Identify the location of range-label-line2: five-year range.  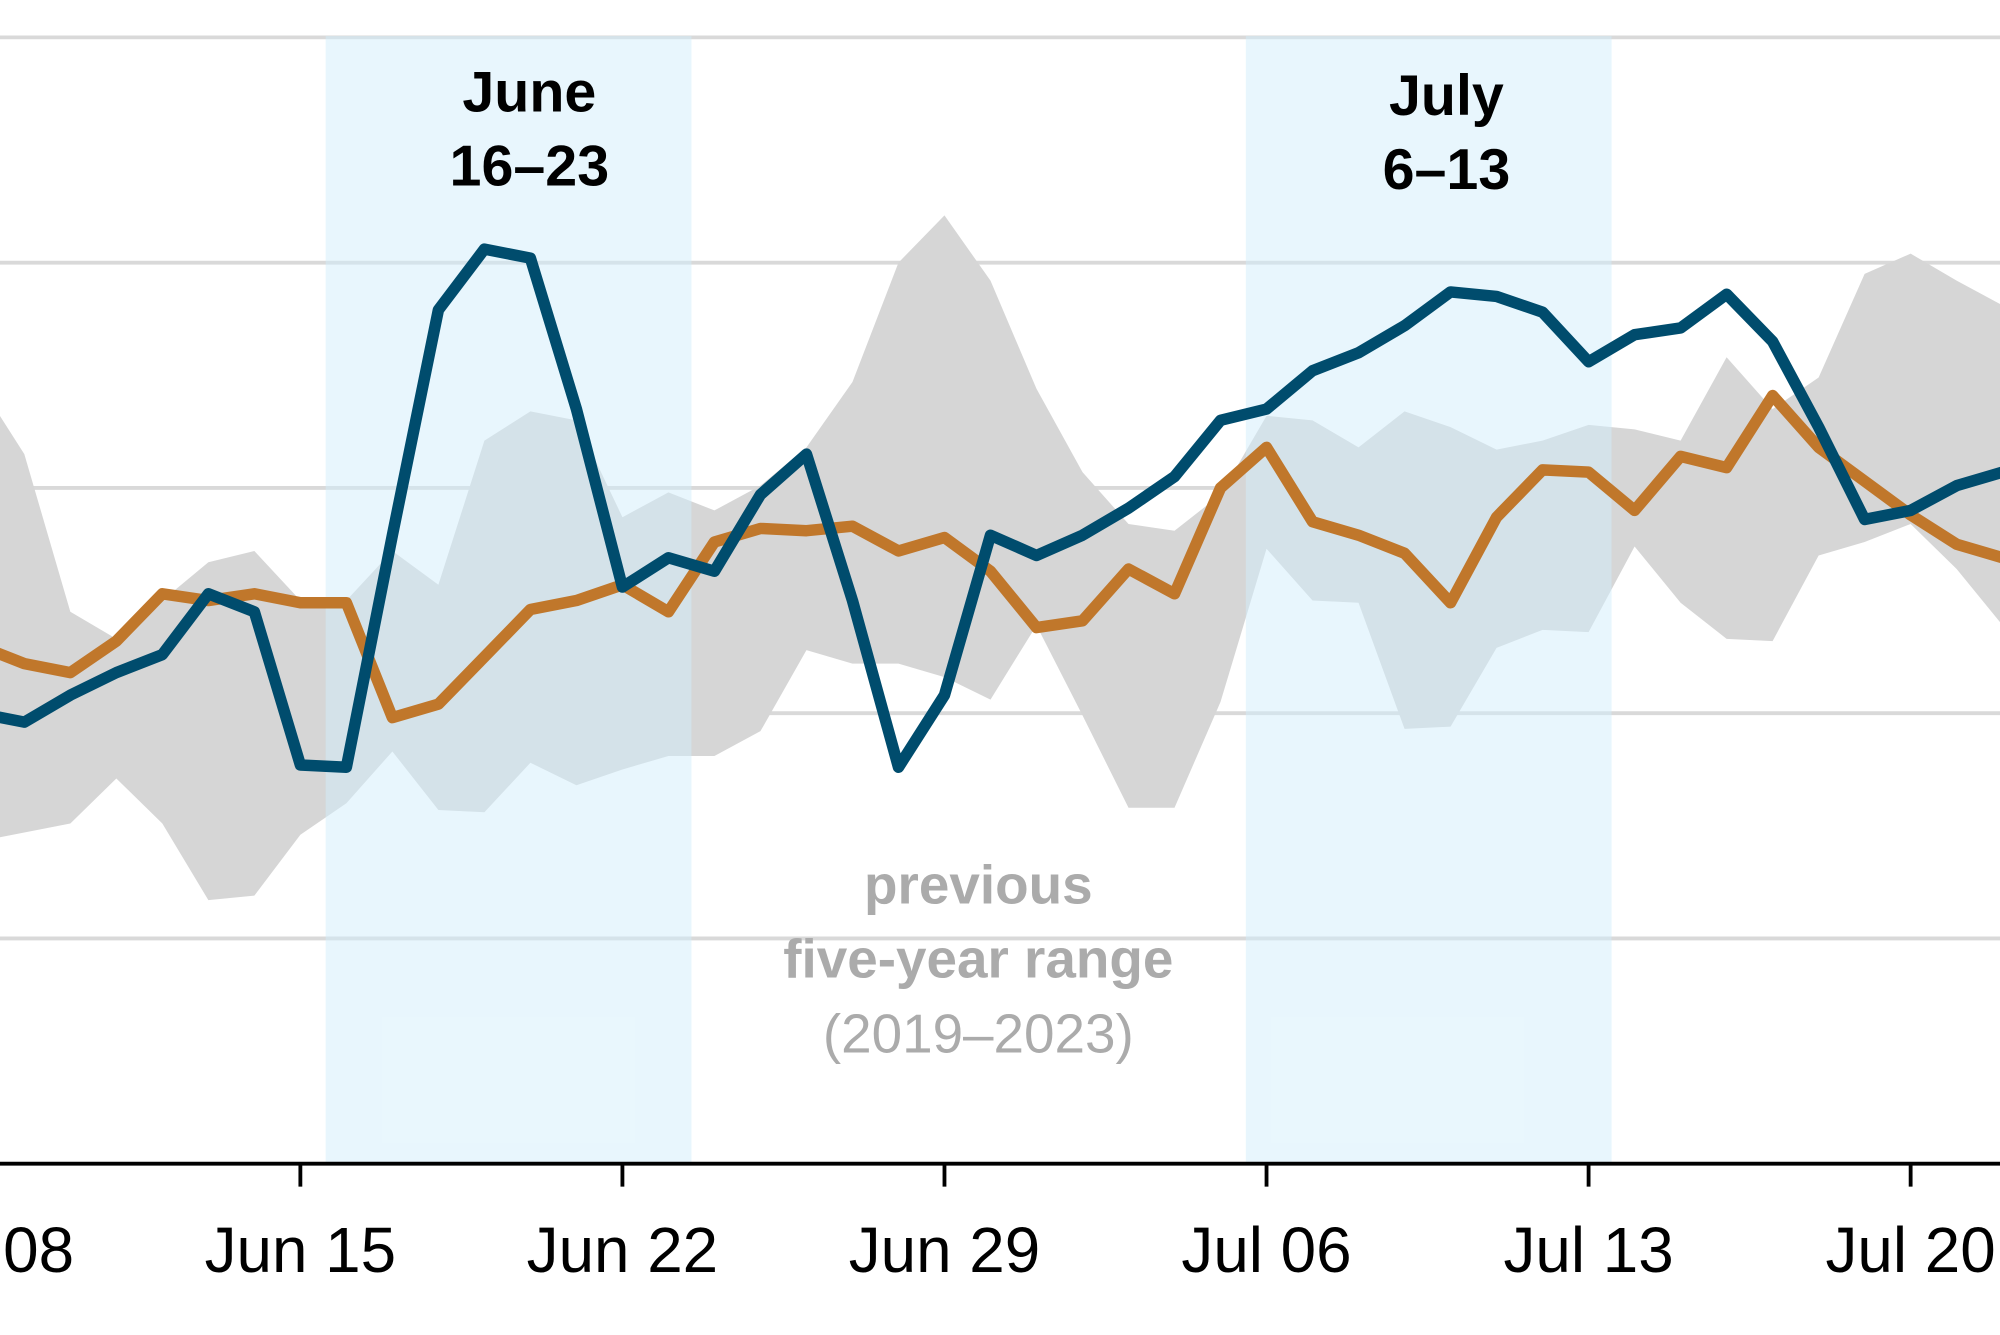
(978, 958).